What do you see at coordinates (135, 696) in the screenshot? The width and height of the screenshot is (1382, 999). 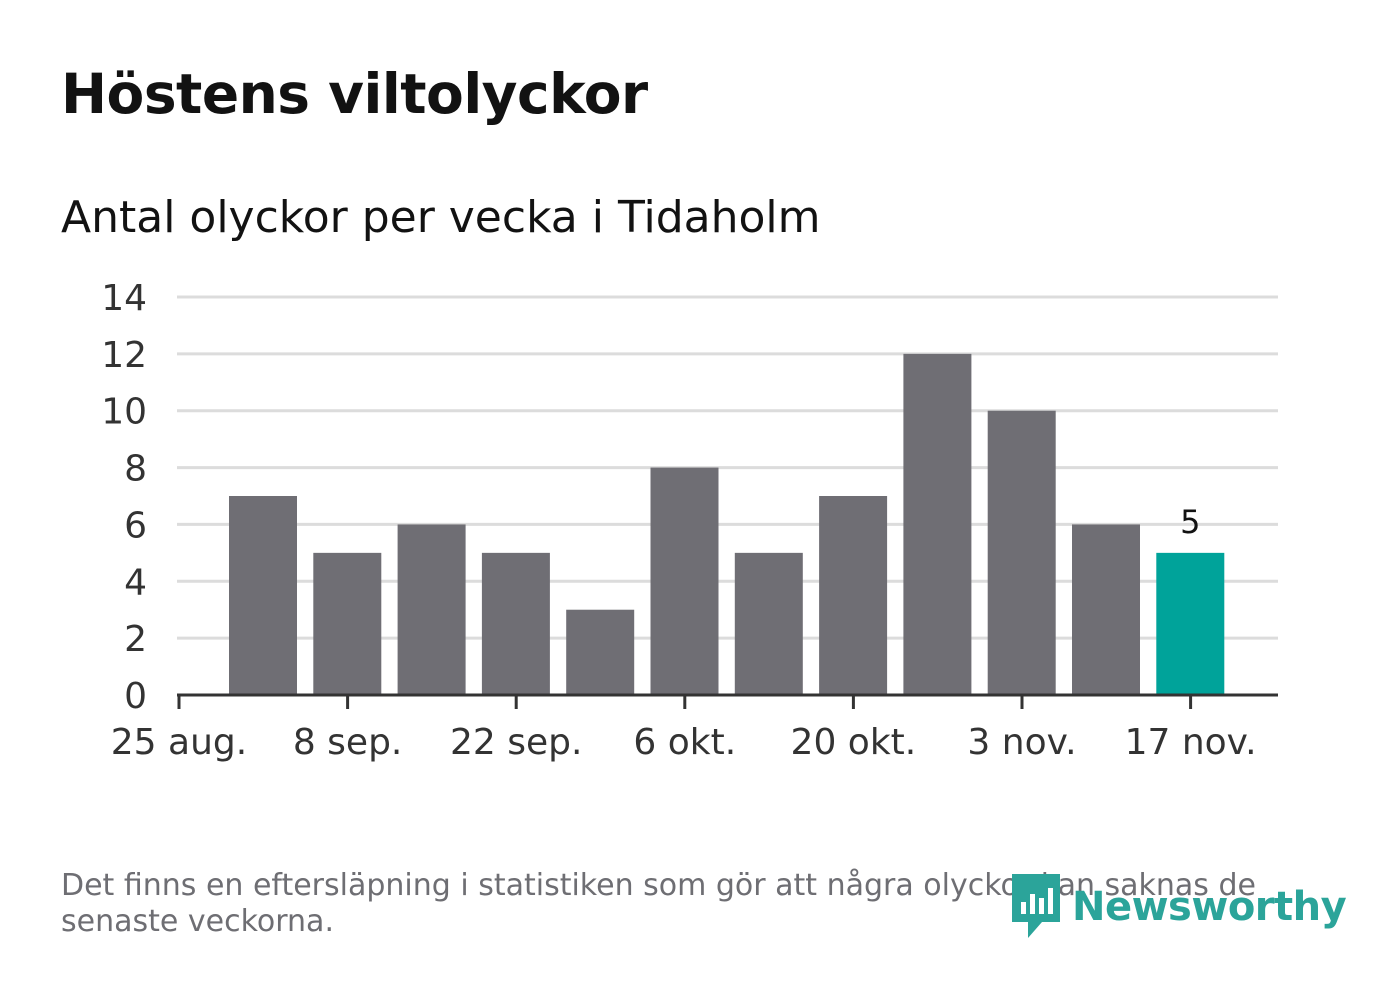 I see `y-tick-label: 0` at bounding box center [135, 696].